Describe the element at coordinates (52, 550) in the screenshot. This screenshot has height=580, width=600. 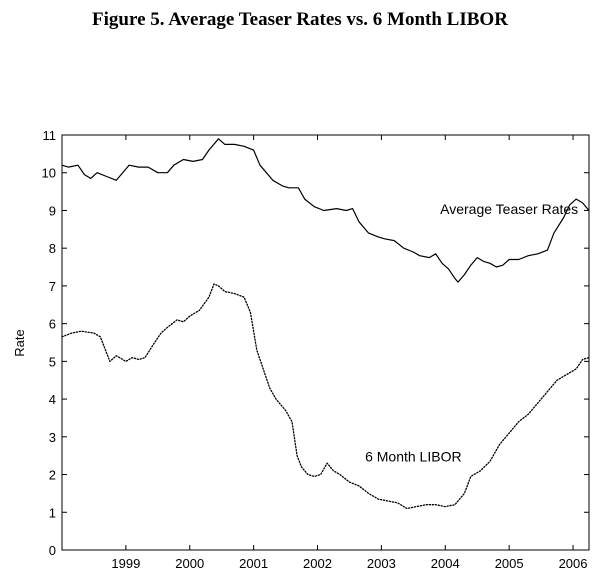
I see `y-tick-label: 0` at that location.